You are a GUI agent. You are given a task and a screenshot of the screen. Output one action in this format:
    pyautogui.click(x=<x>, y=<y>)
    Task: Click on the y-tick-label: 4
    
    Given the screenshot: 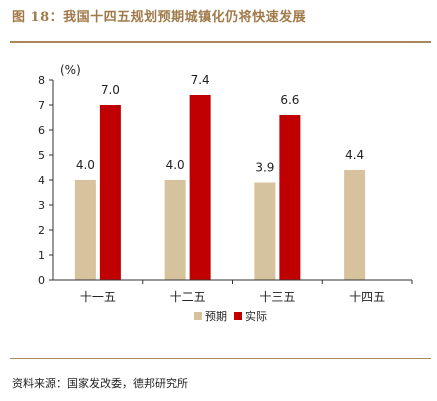 What is the action you would take?
    pyautogui.click(x=41, y=180)
    